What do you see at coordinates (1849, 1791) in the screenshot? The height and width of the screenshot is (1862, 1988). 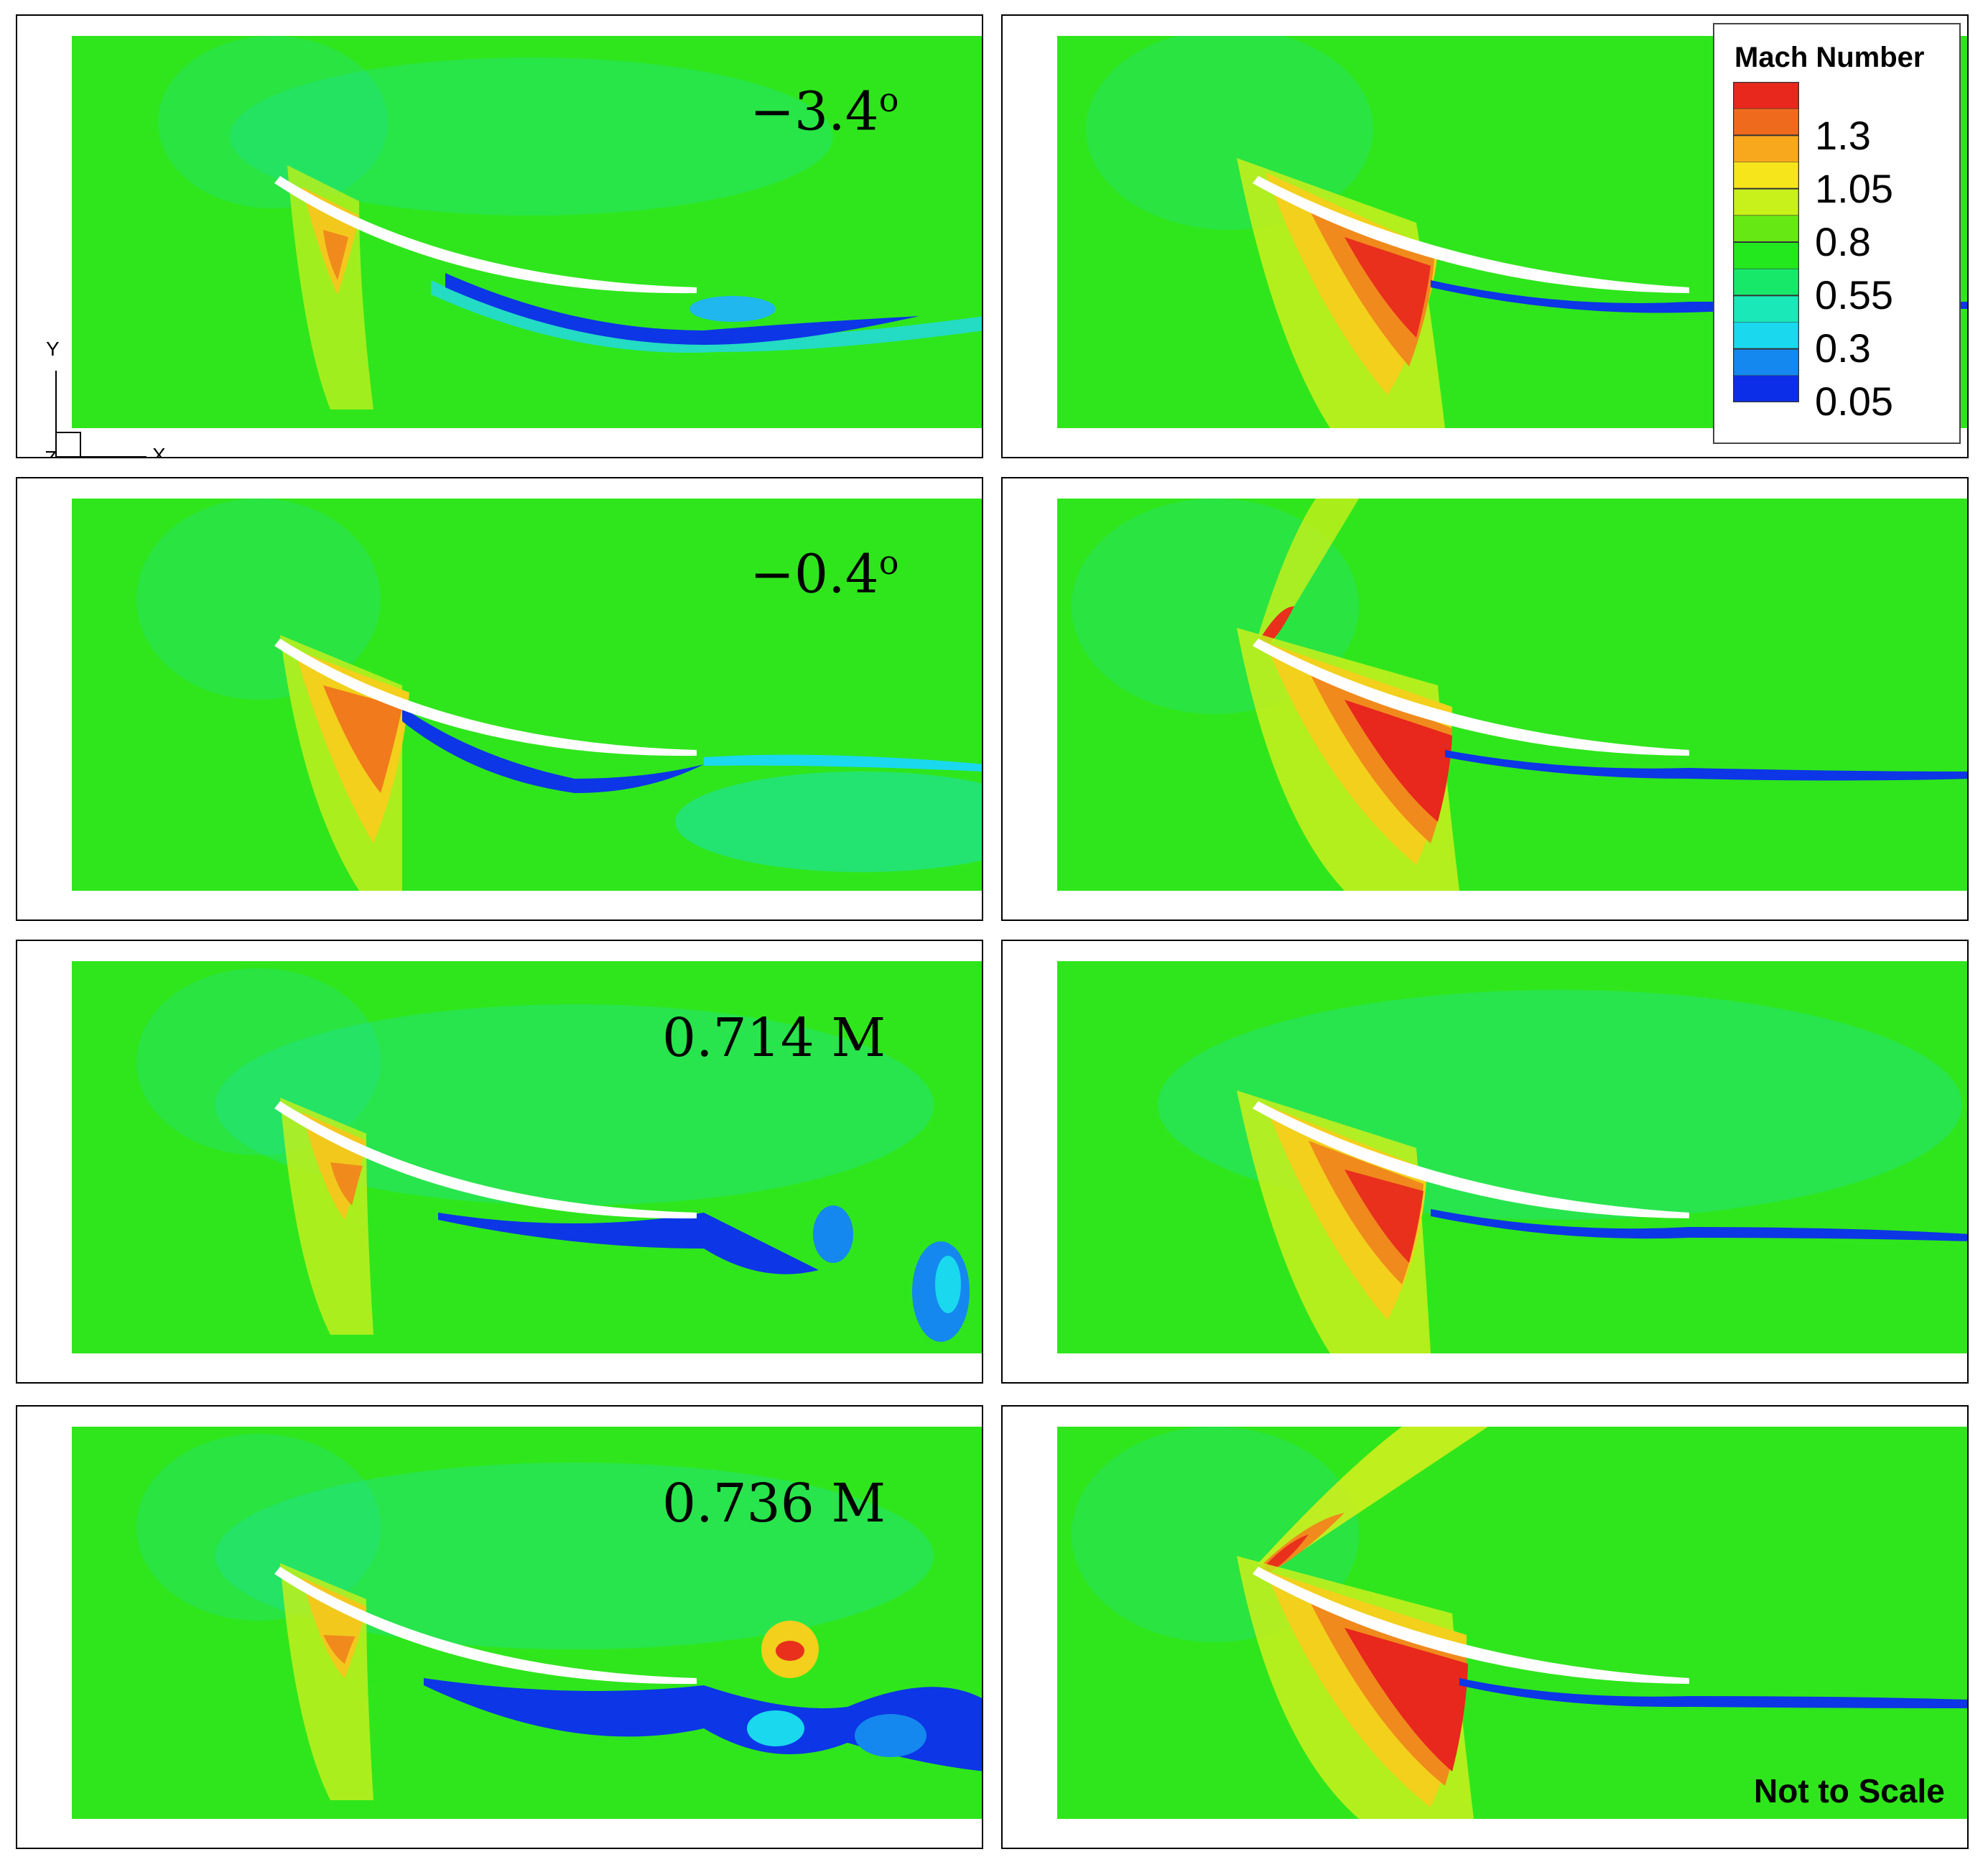 I see `scale-note: Not to Scale` at bounding box center [1849, 1791].